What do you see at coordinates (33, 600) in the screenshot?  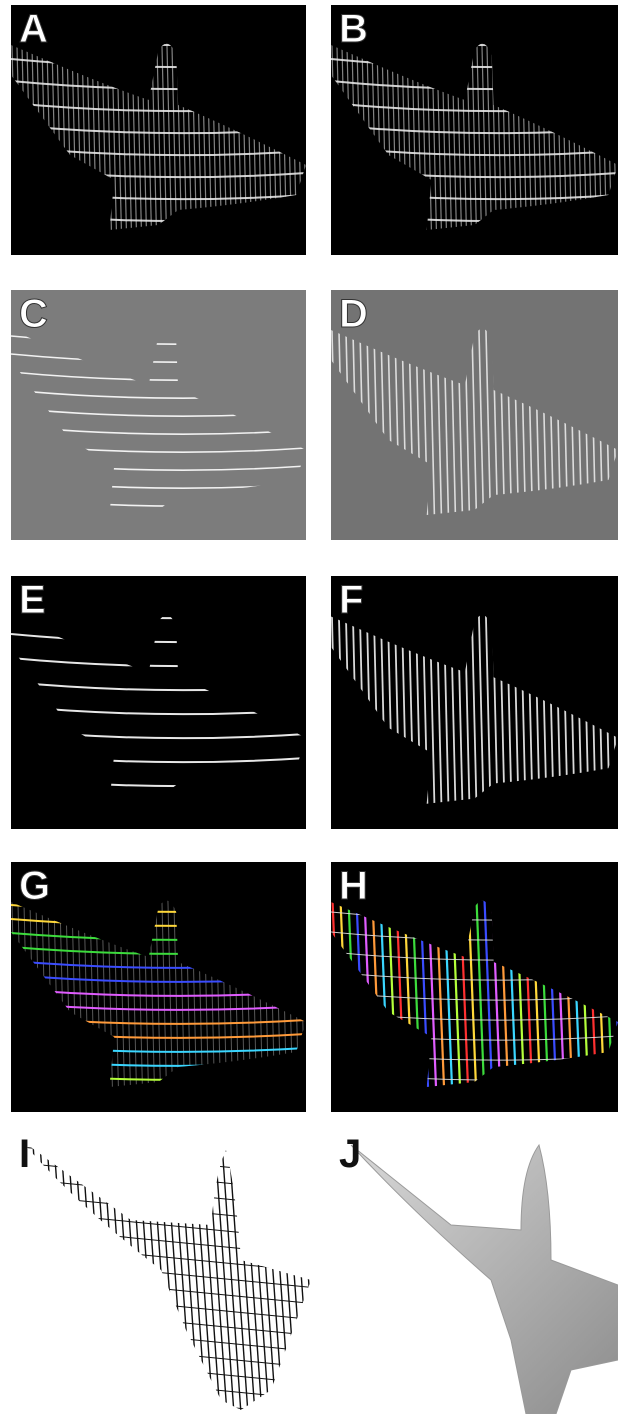 I see `panel-label-e: E` at bounding box center [33, 600].